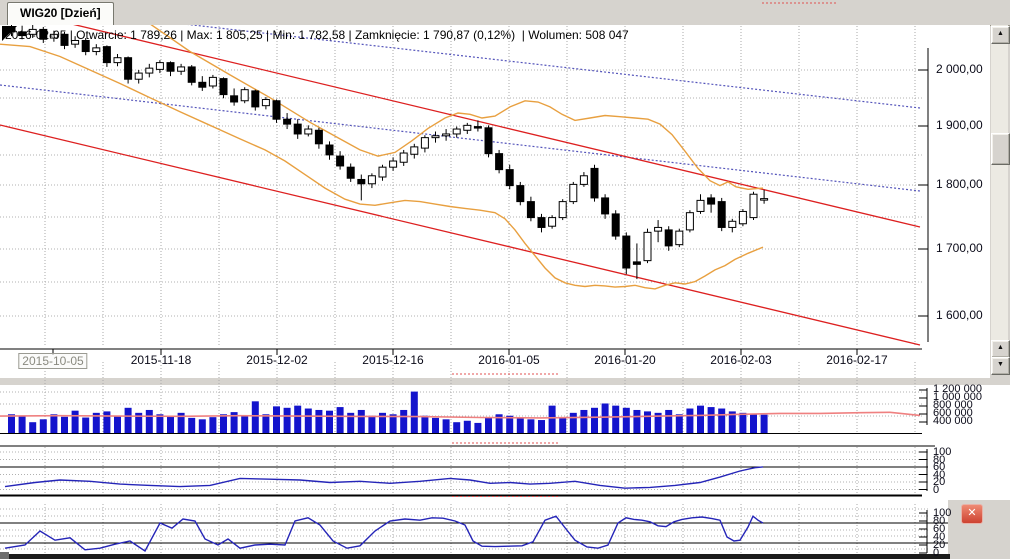 The height and width of the screenshot is (559, 1010). I want to click on price-axis-label: 1 800,00, so click(959, 184).